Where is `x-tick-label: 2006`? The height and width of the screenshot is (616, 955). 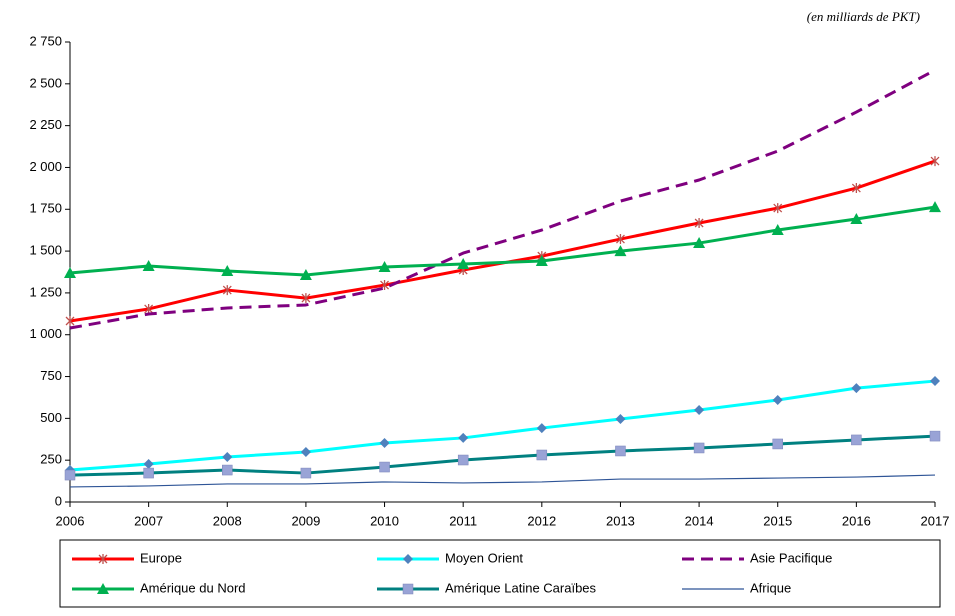
x-tick-label: 2006 is located at coordinates (70, 520).